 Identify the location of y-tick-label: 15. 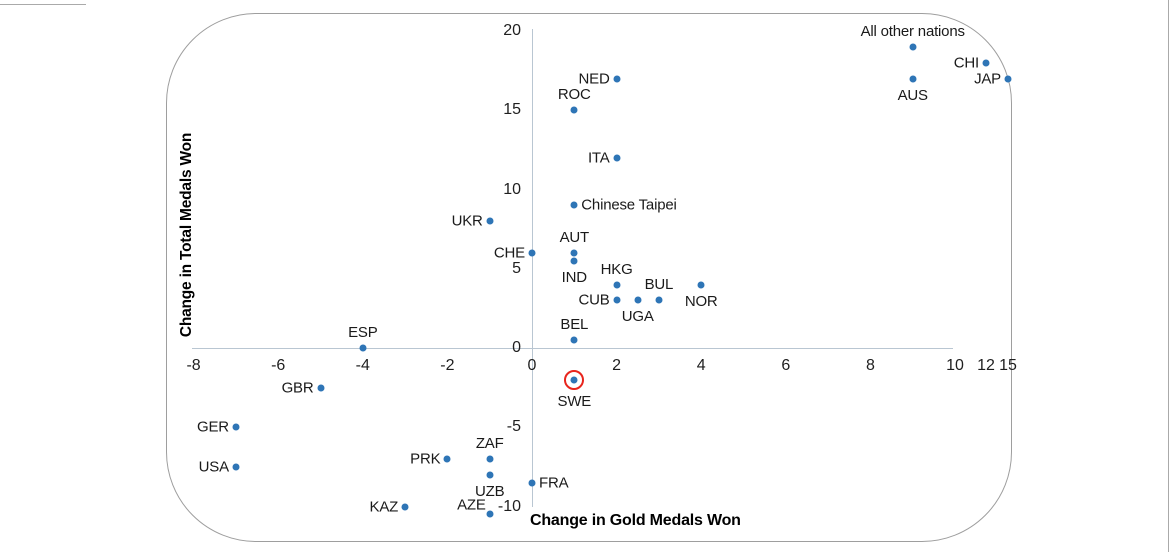
(512, 110).